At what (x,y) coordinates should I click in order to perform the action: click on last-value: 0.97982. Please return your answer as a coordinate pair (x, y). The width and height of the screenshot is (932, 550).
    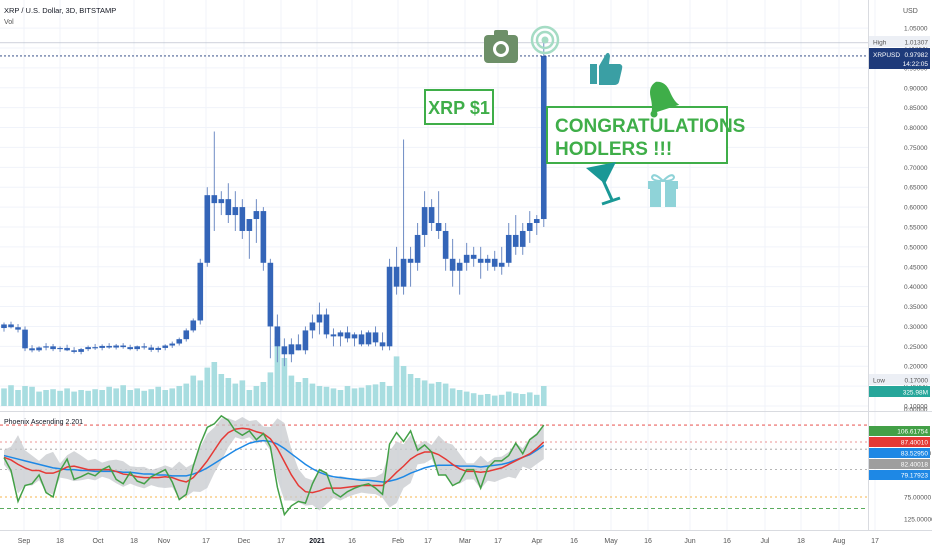
    Looking at the image, I should click on (917, 55).